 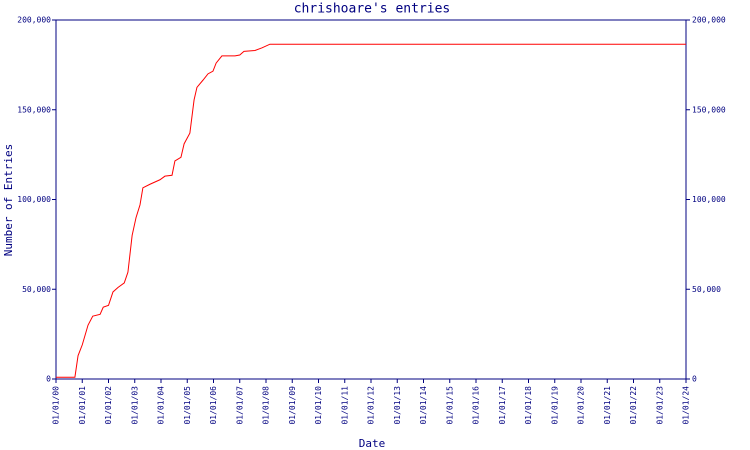 What do you see at coordinates (502, 405) in the screenshot?
I see `x-tick-label: 01/01/17` at bounding box center [502, 405].